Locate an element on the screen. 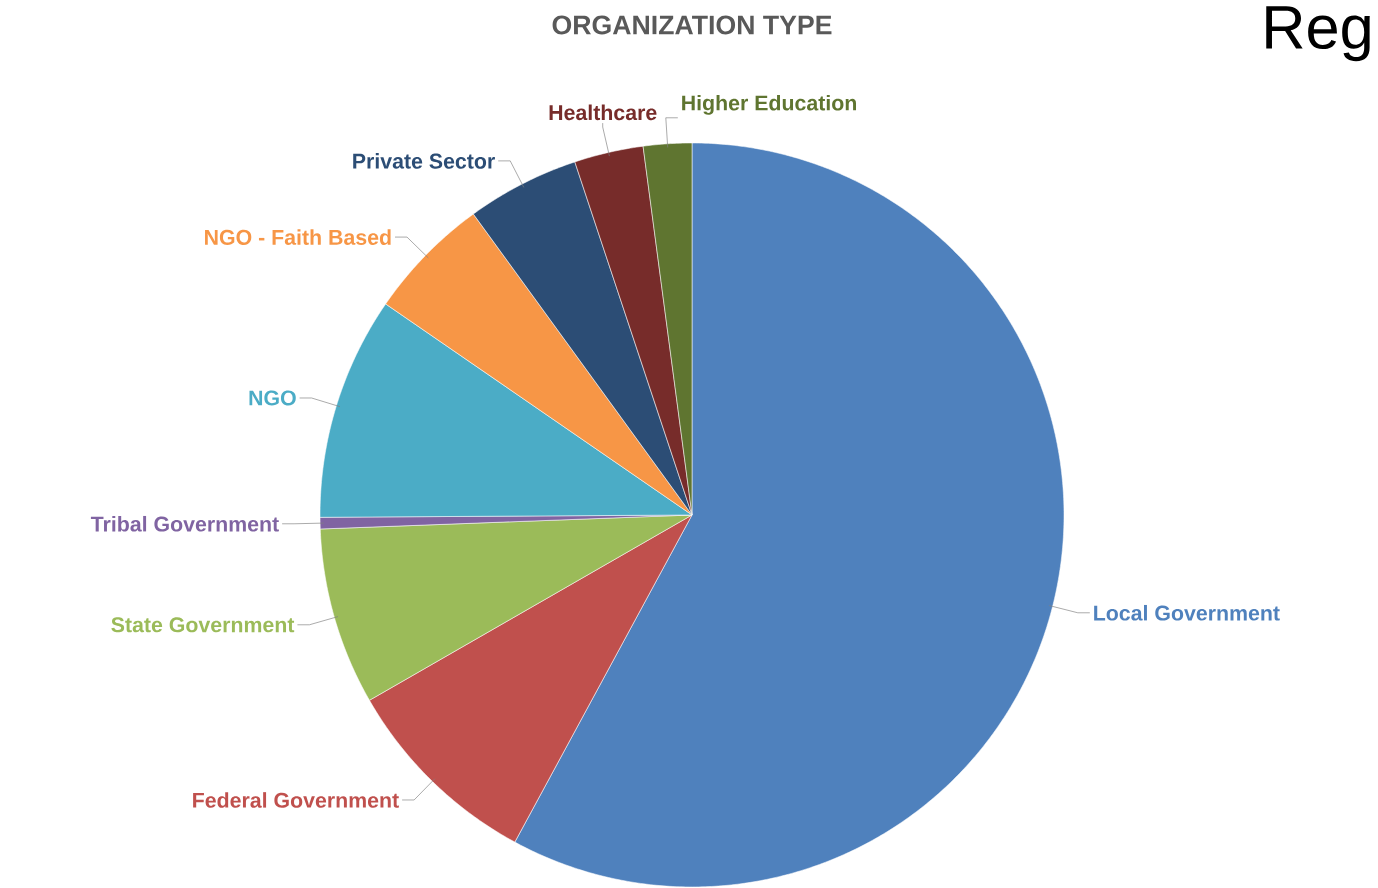  slice-label: Higher Education is located at coordinates (769, 104).